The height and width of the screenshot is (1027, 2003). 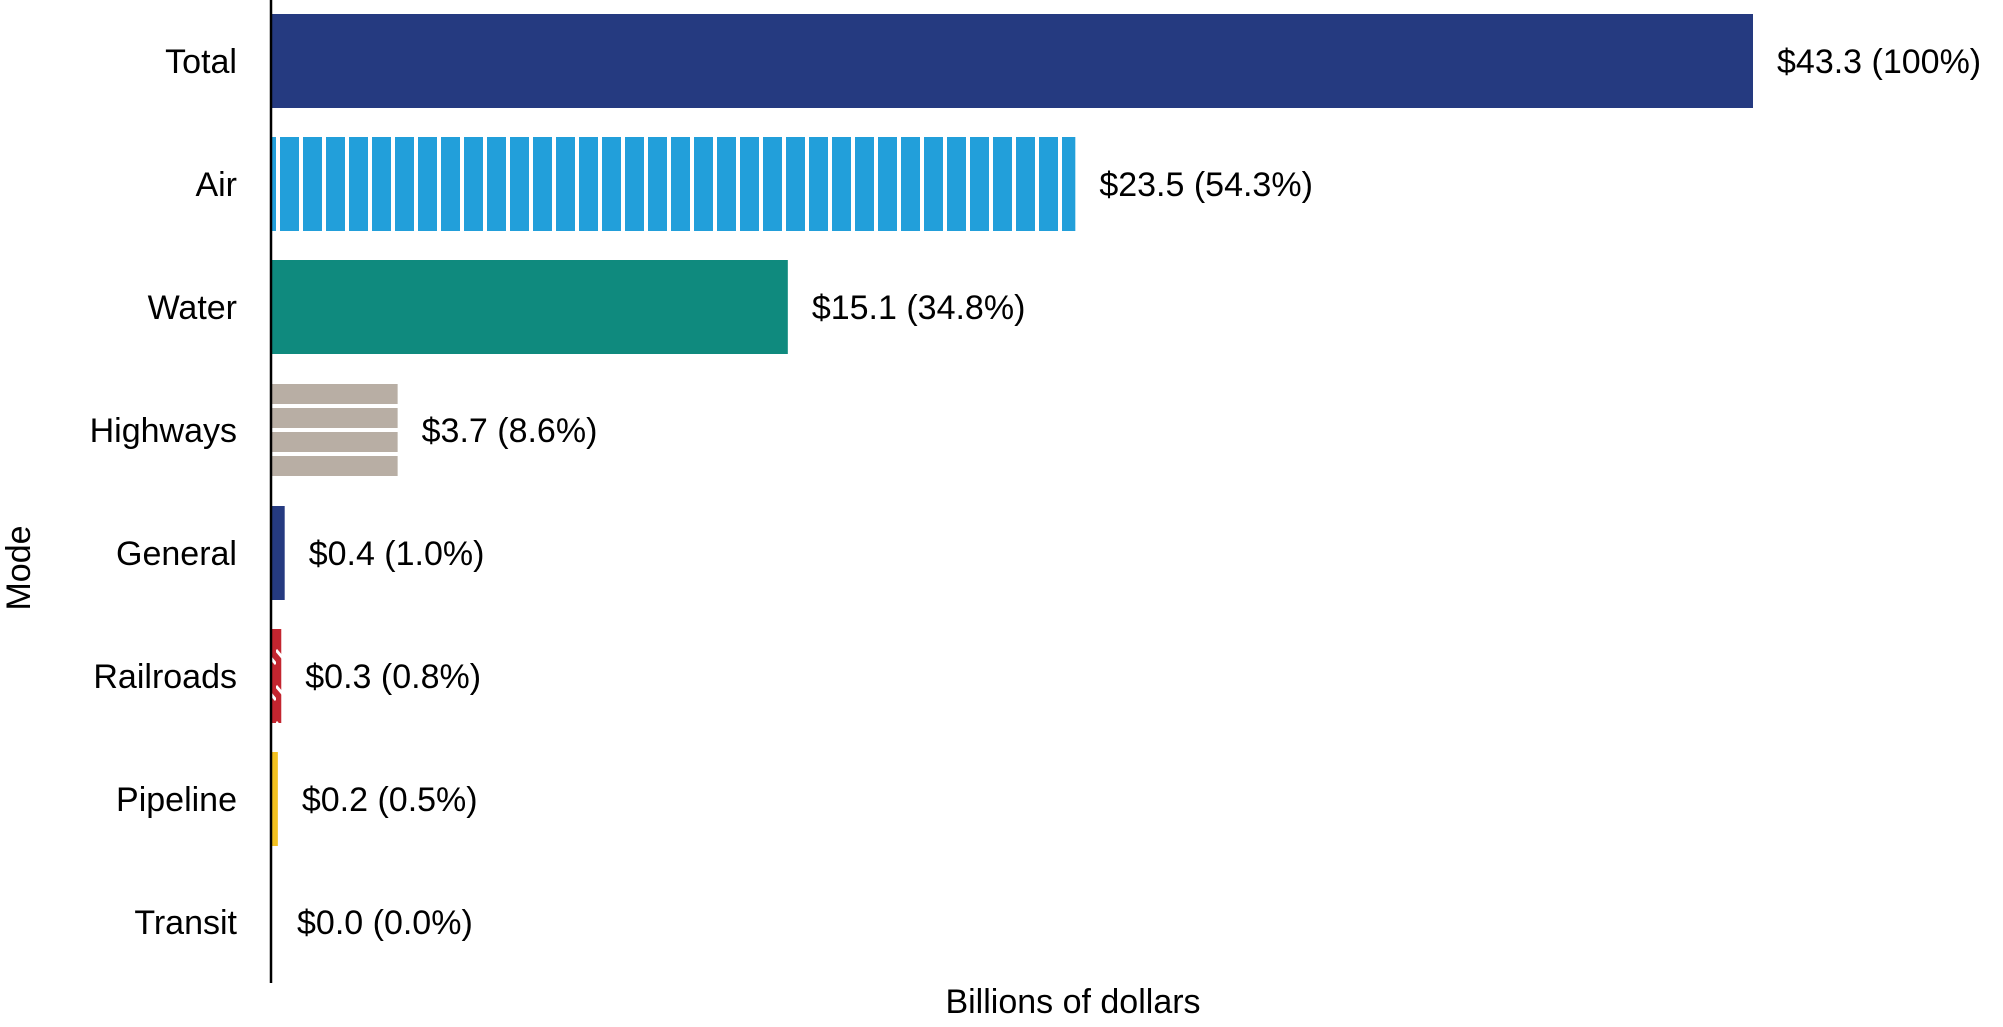 I want to click on category-label-transit: Transit, so click(x=185, y=923).